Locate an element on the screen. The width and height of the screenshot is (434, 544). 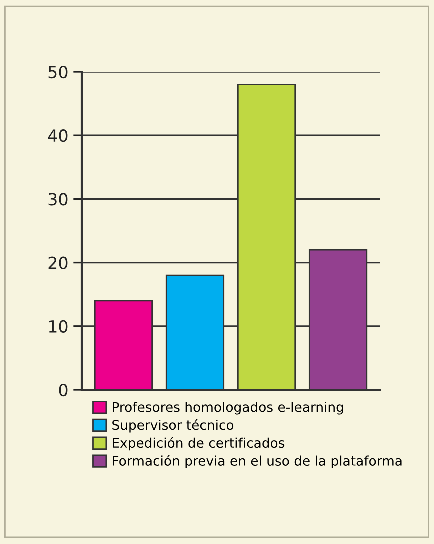
y-tick-label: 30 is located at coordinates (58, 199).